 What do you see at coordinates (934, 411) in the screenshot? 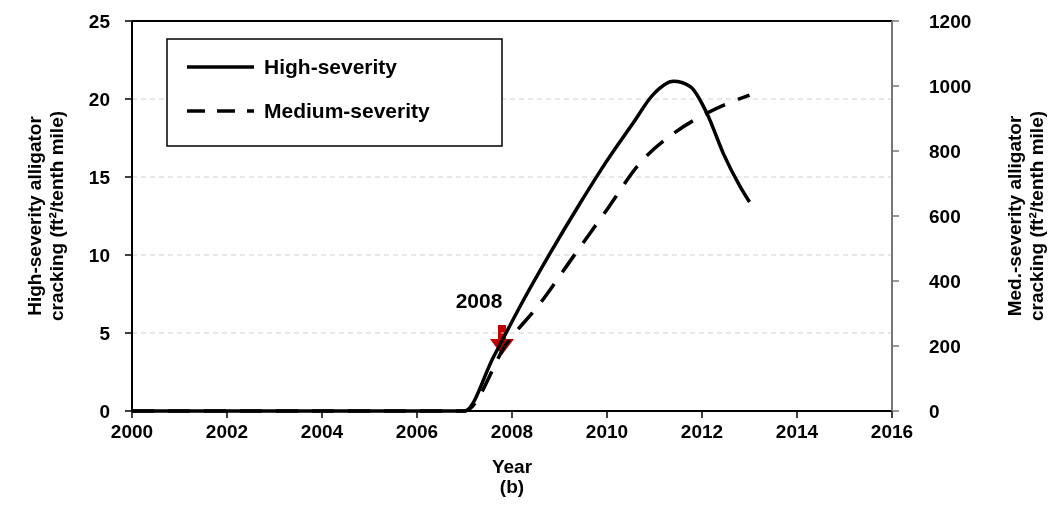
I see `y2-tick-label: 0` at bounding box center [934, 411].